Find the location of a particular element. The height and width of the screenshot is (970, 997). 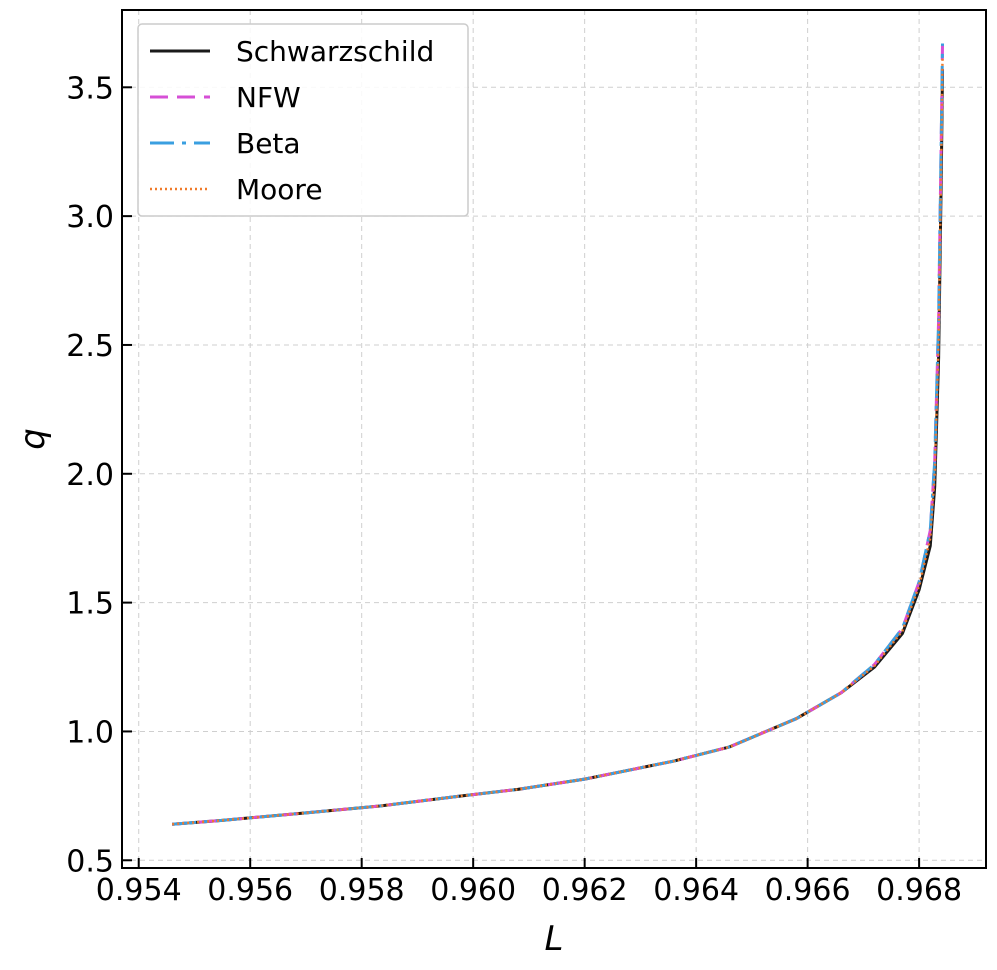

y-tick-label: 3.0 is located at coordinates (90, 217).